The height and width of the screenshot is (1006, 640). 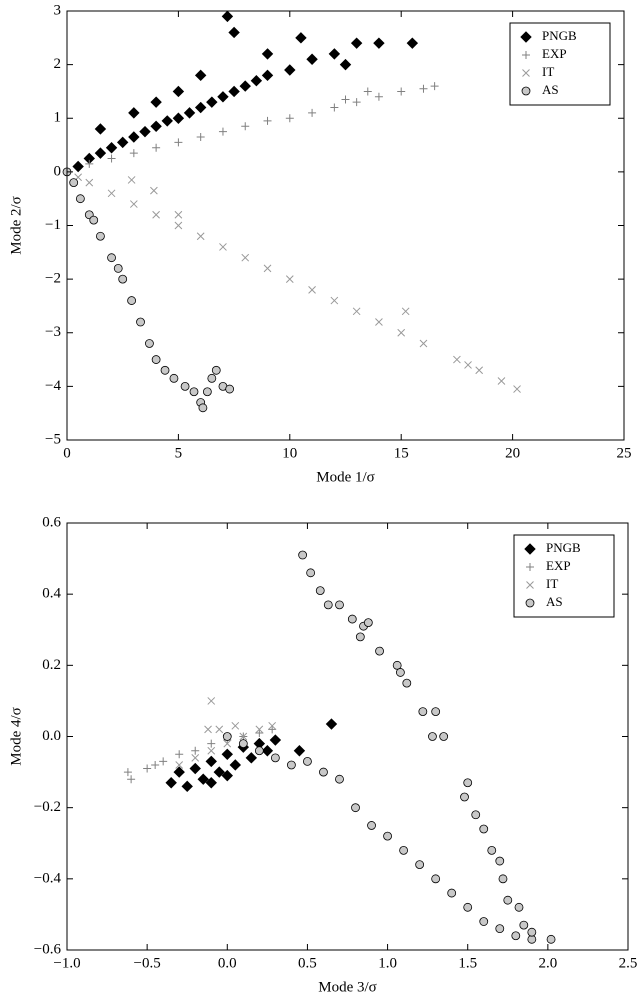 I want to click on y-tick-label: −4, so click(x=53, y=386).